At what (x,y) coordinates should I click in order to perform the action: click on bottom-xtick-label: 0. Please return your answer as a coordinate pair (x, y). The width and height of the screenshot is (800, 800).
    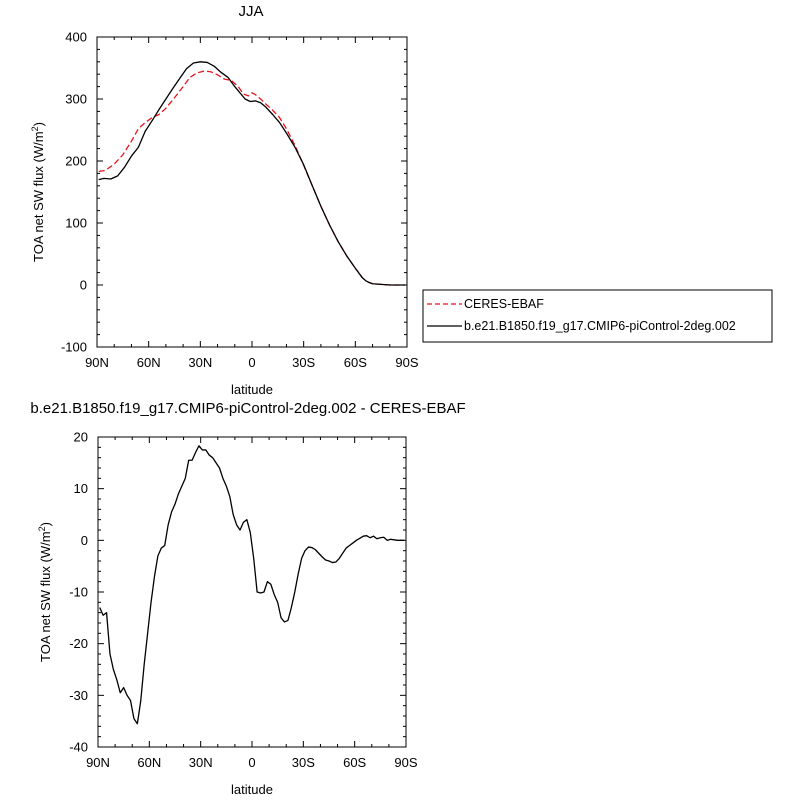
    Looking at the image, I should click on (251, 762).